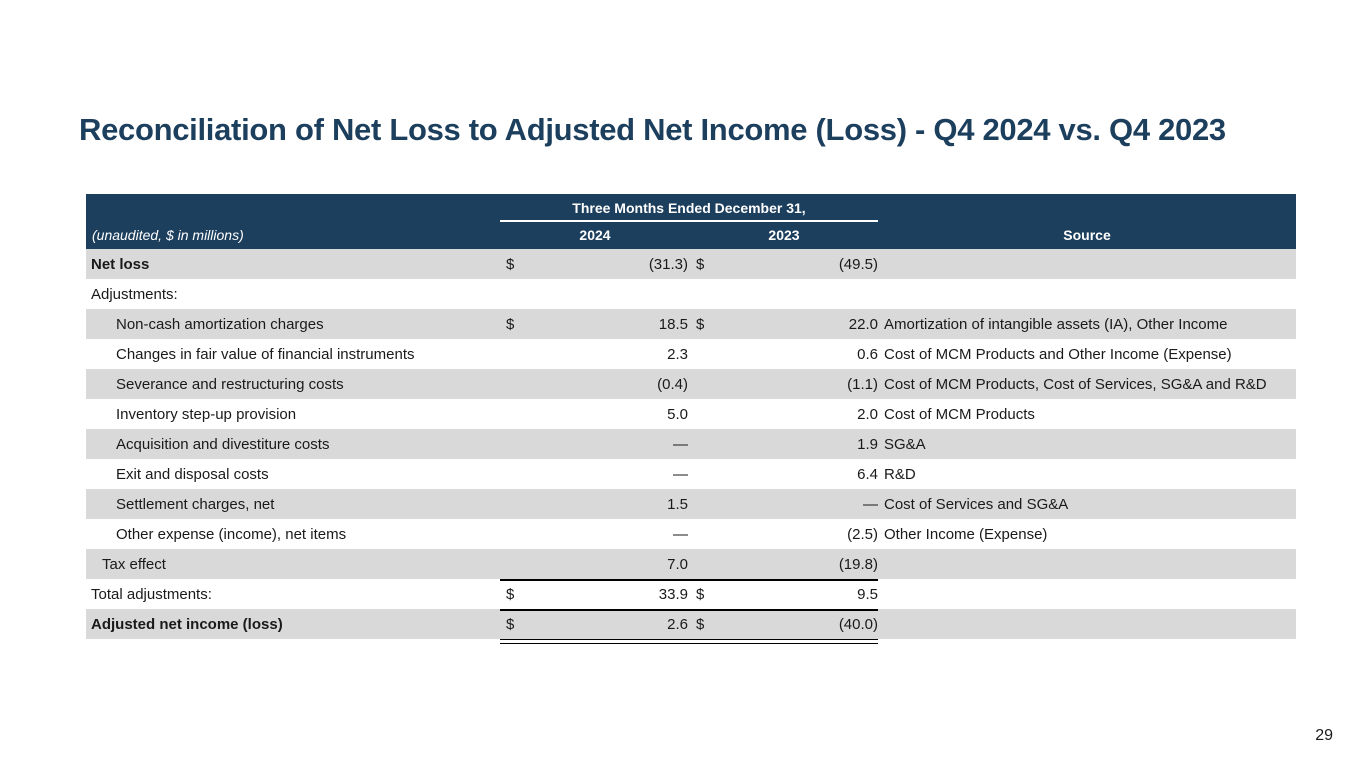 Image resolution: width=1365 pixels, height=768 pixels. Describe the element at coordinates (677, 504) in the screenshot. I see `value-2024: 1.5` at that location.